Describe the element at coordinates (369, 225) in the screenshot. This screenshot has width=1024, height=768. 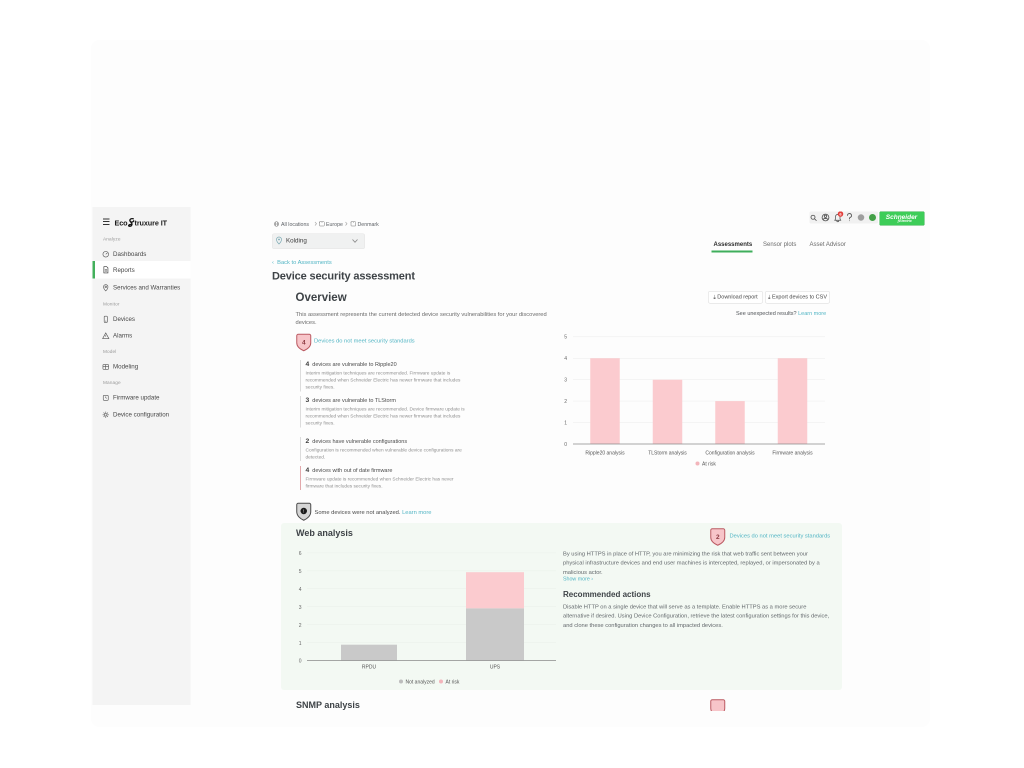
I see `svg-text: Denmark` at that location.